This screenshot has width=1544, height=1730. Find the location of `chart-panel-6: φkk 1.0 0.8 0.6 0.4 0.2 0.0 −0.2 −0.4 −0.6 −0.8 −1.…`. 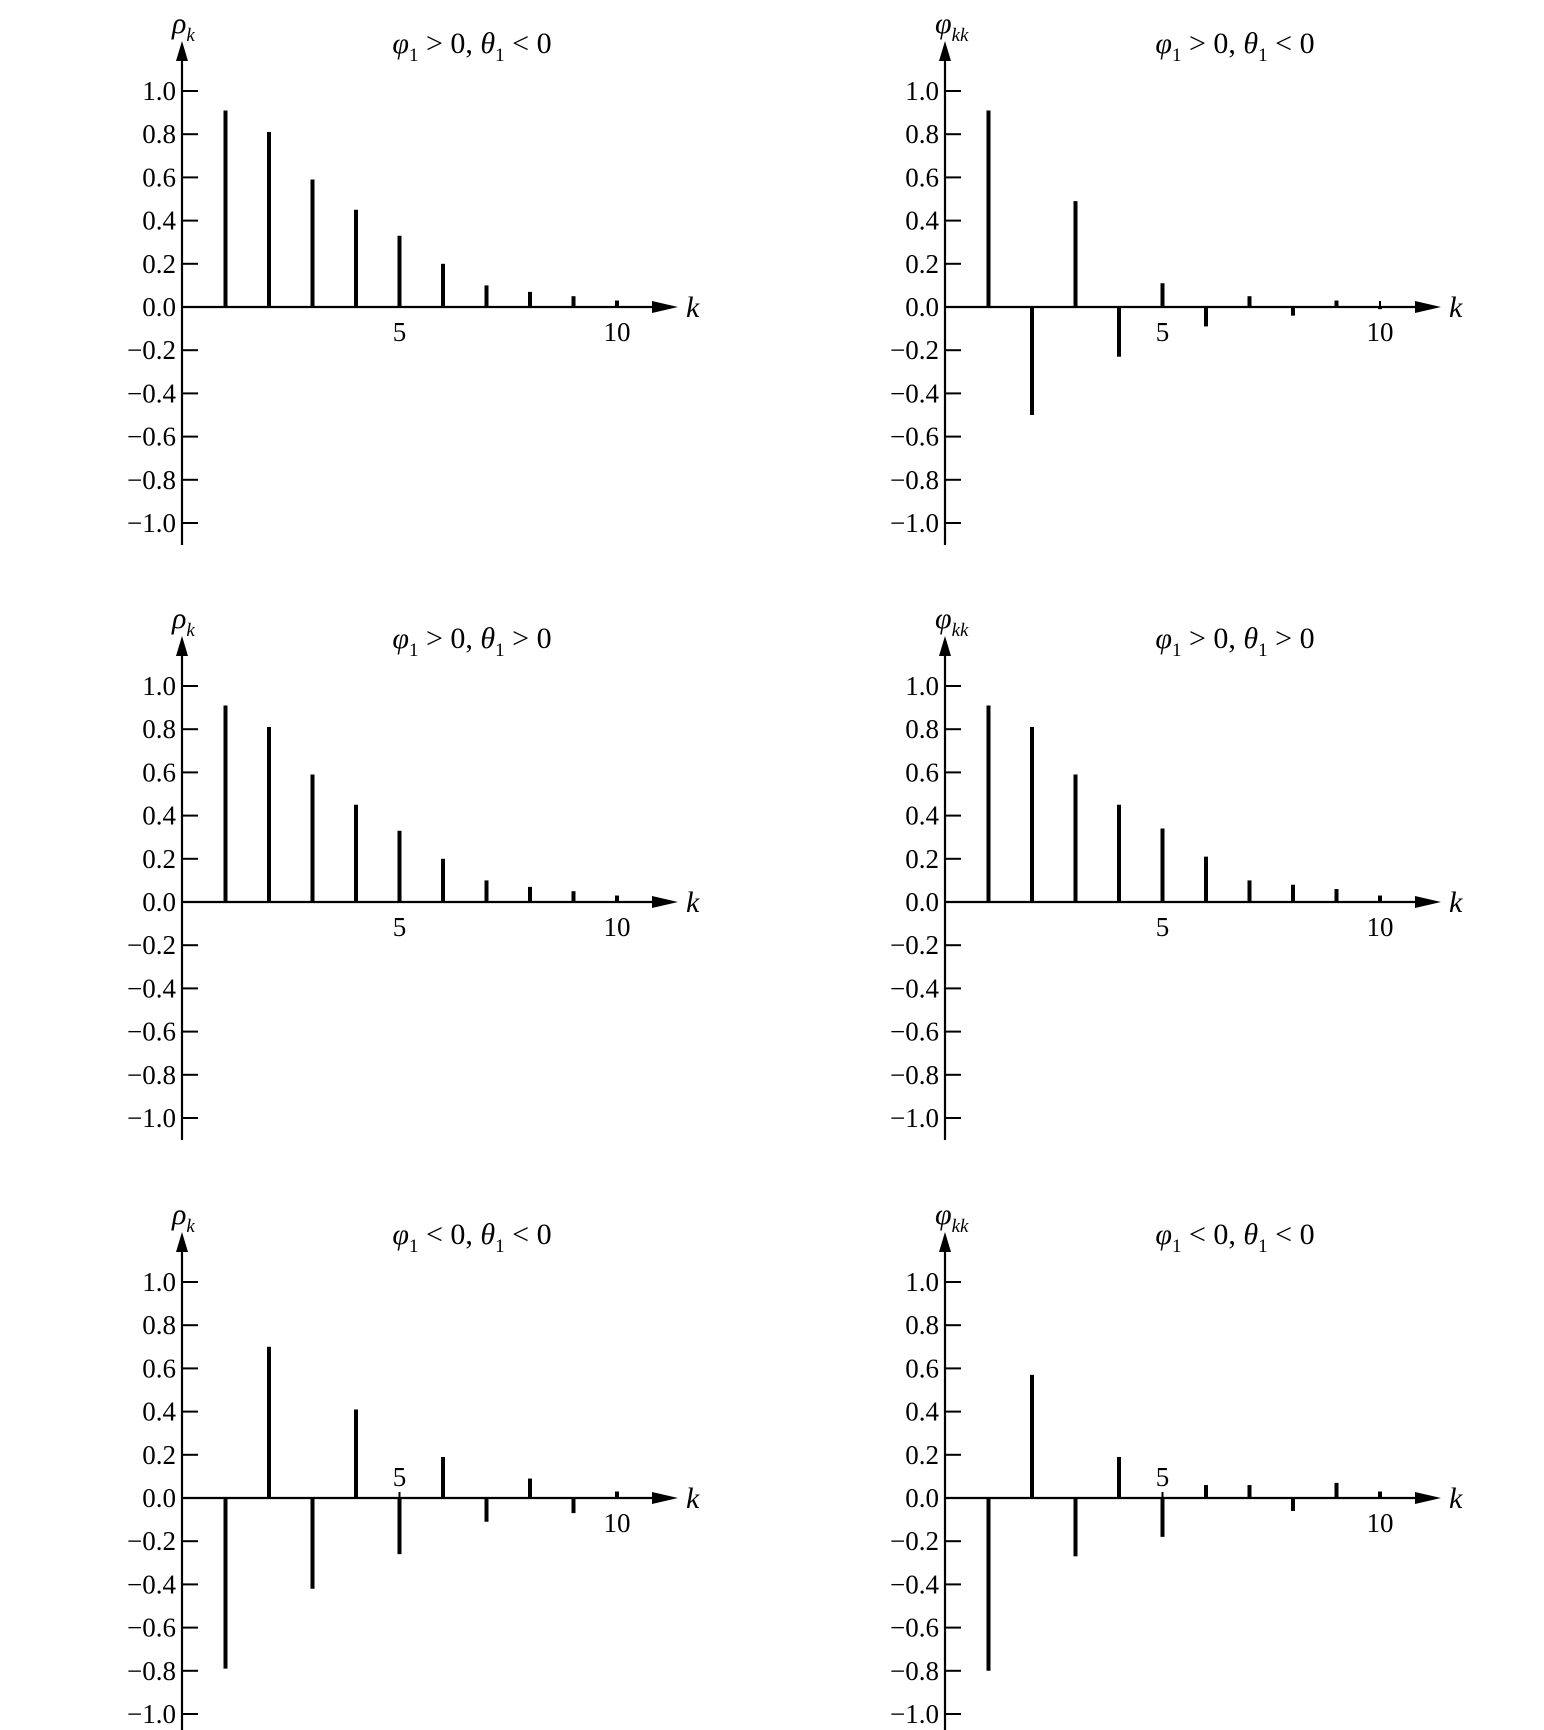

chart-panel-6: φkk 1.0 0.8 0.6 0.4 0.2 0.0 −0.2 −0.4 −0.6 −0.8 −1.… is located at coordinates (1176, 1464).